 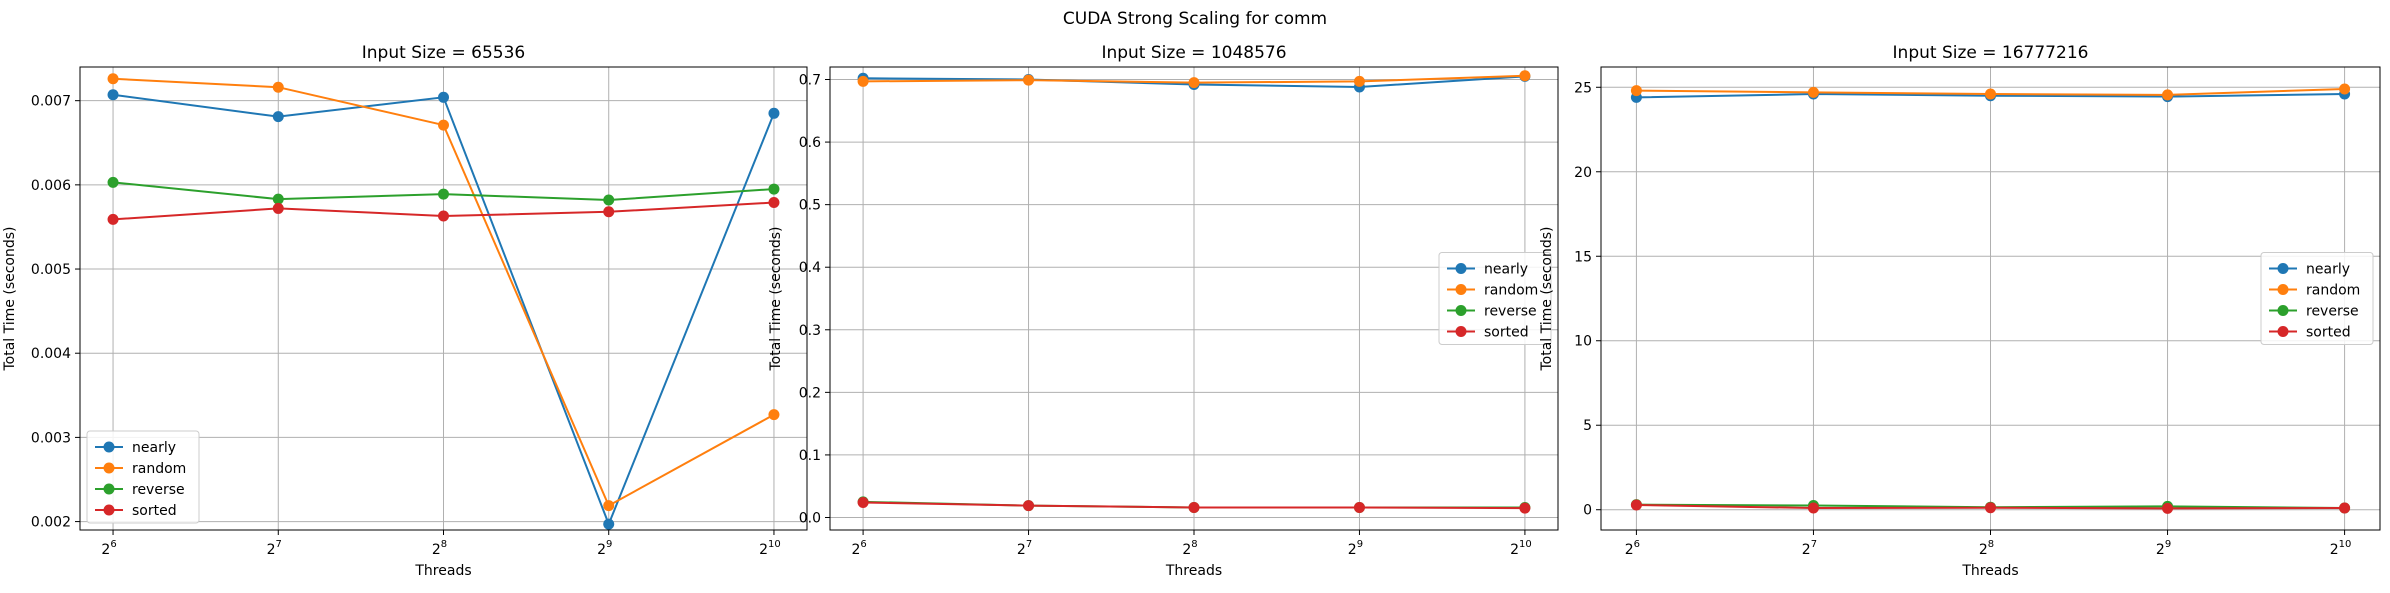 I want to click on y-tick-label: 0.3, so click(x=810, y=331).